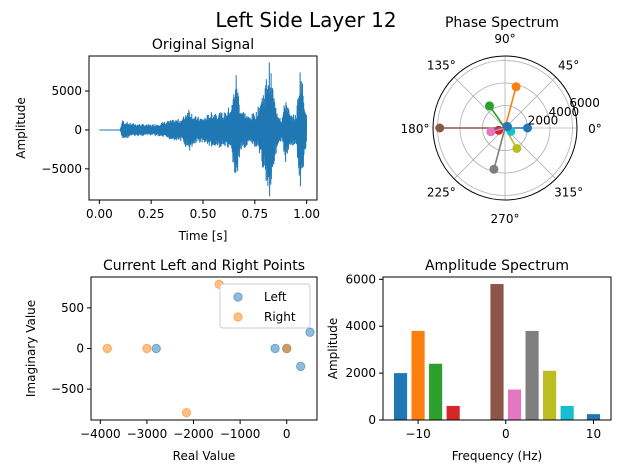 The width and height of the screenshot is (640, 476). I want to click on y-tick-label: −500, so click(67, 389).